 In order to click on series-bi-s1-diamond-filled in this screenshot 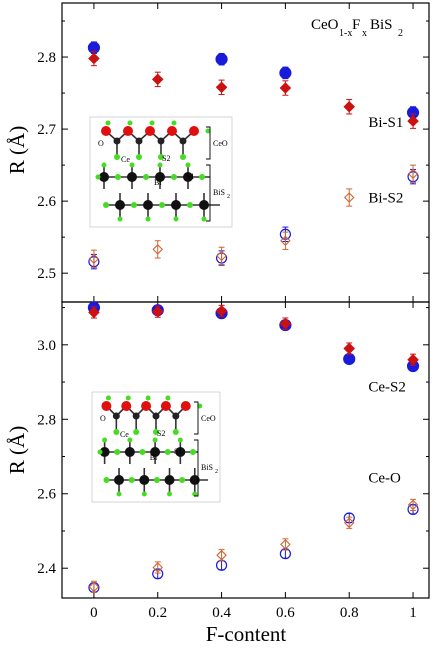, I will do `click(253, 89)`.